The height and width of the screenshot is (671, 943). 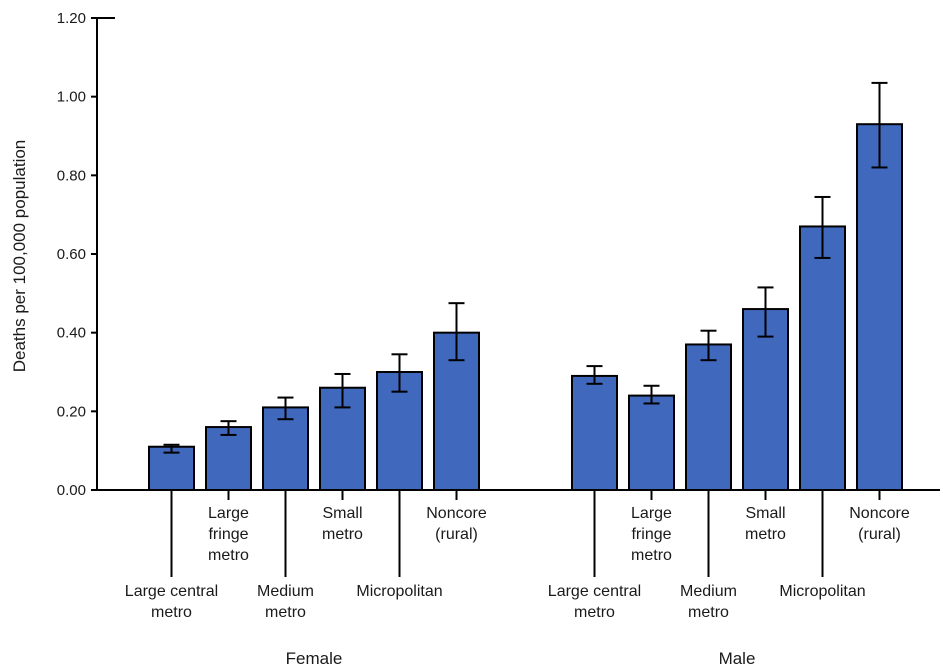 I want to click on y-tick-label: 0.80, so click(x=71, y=175).